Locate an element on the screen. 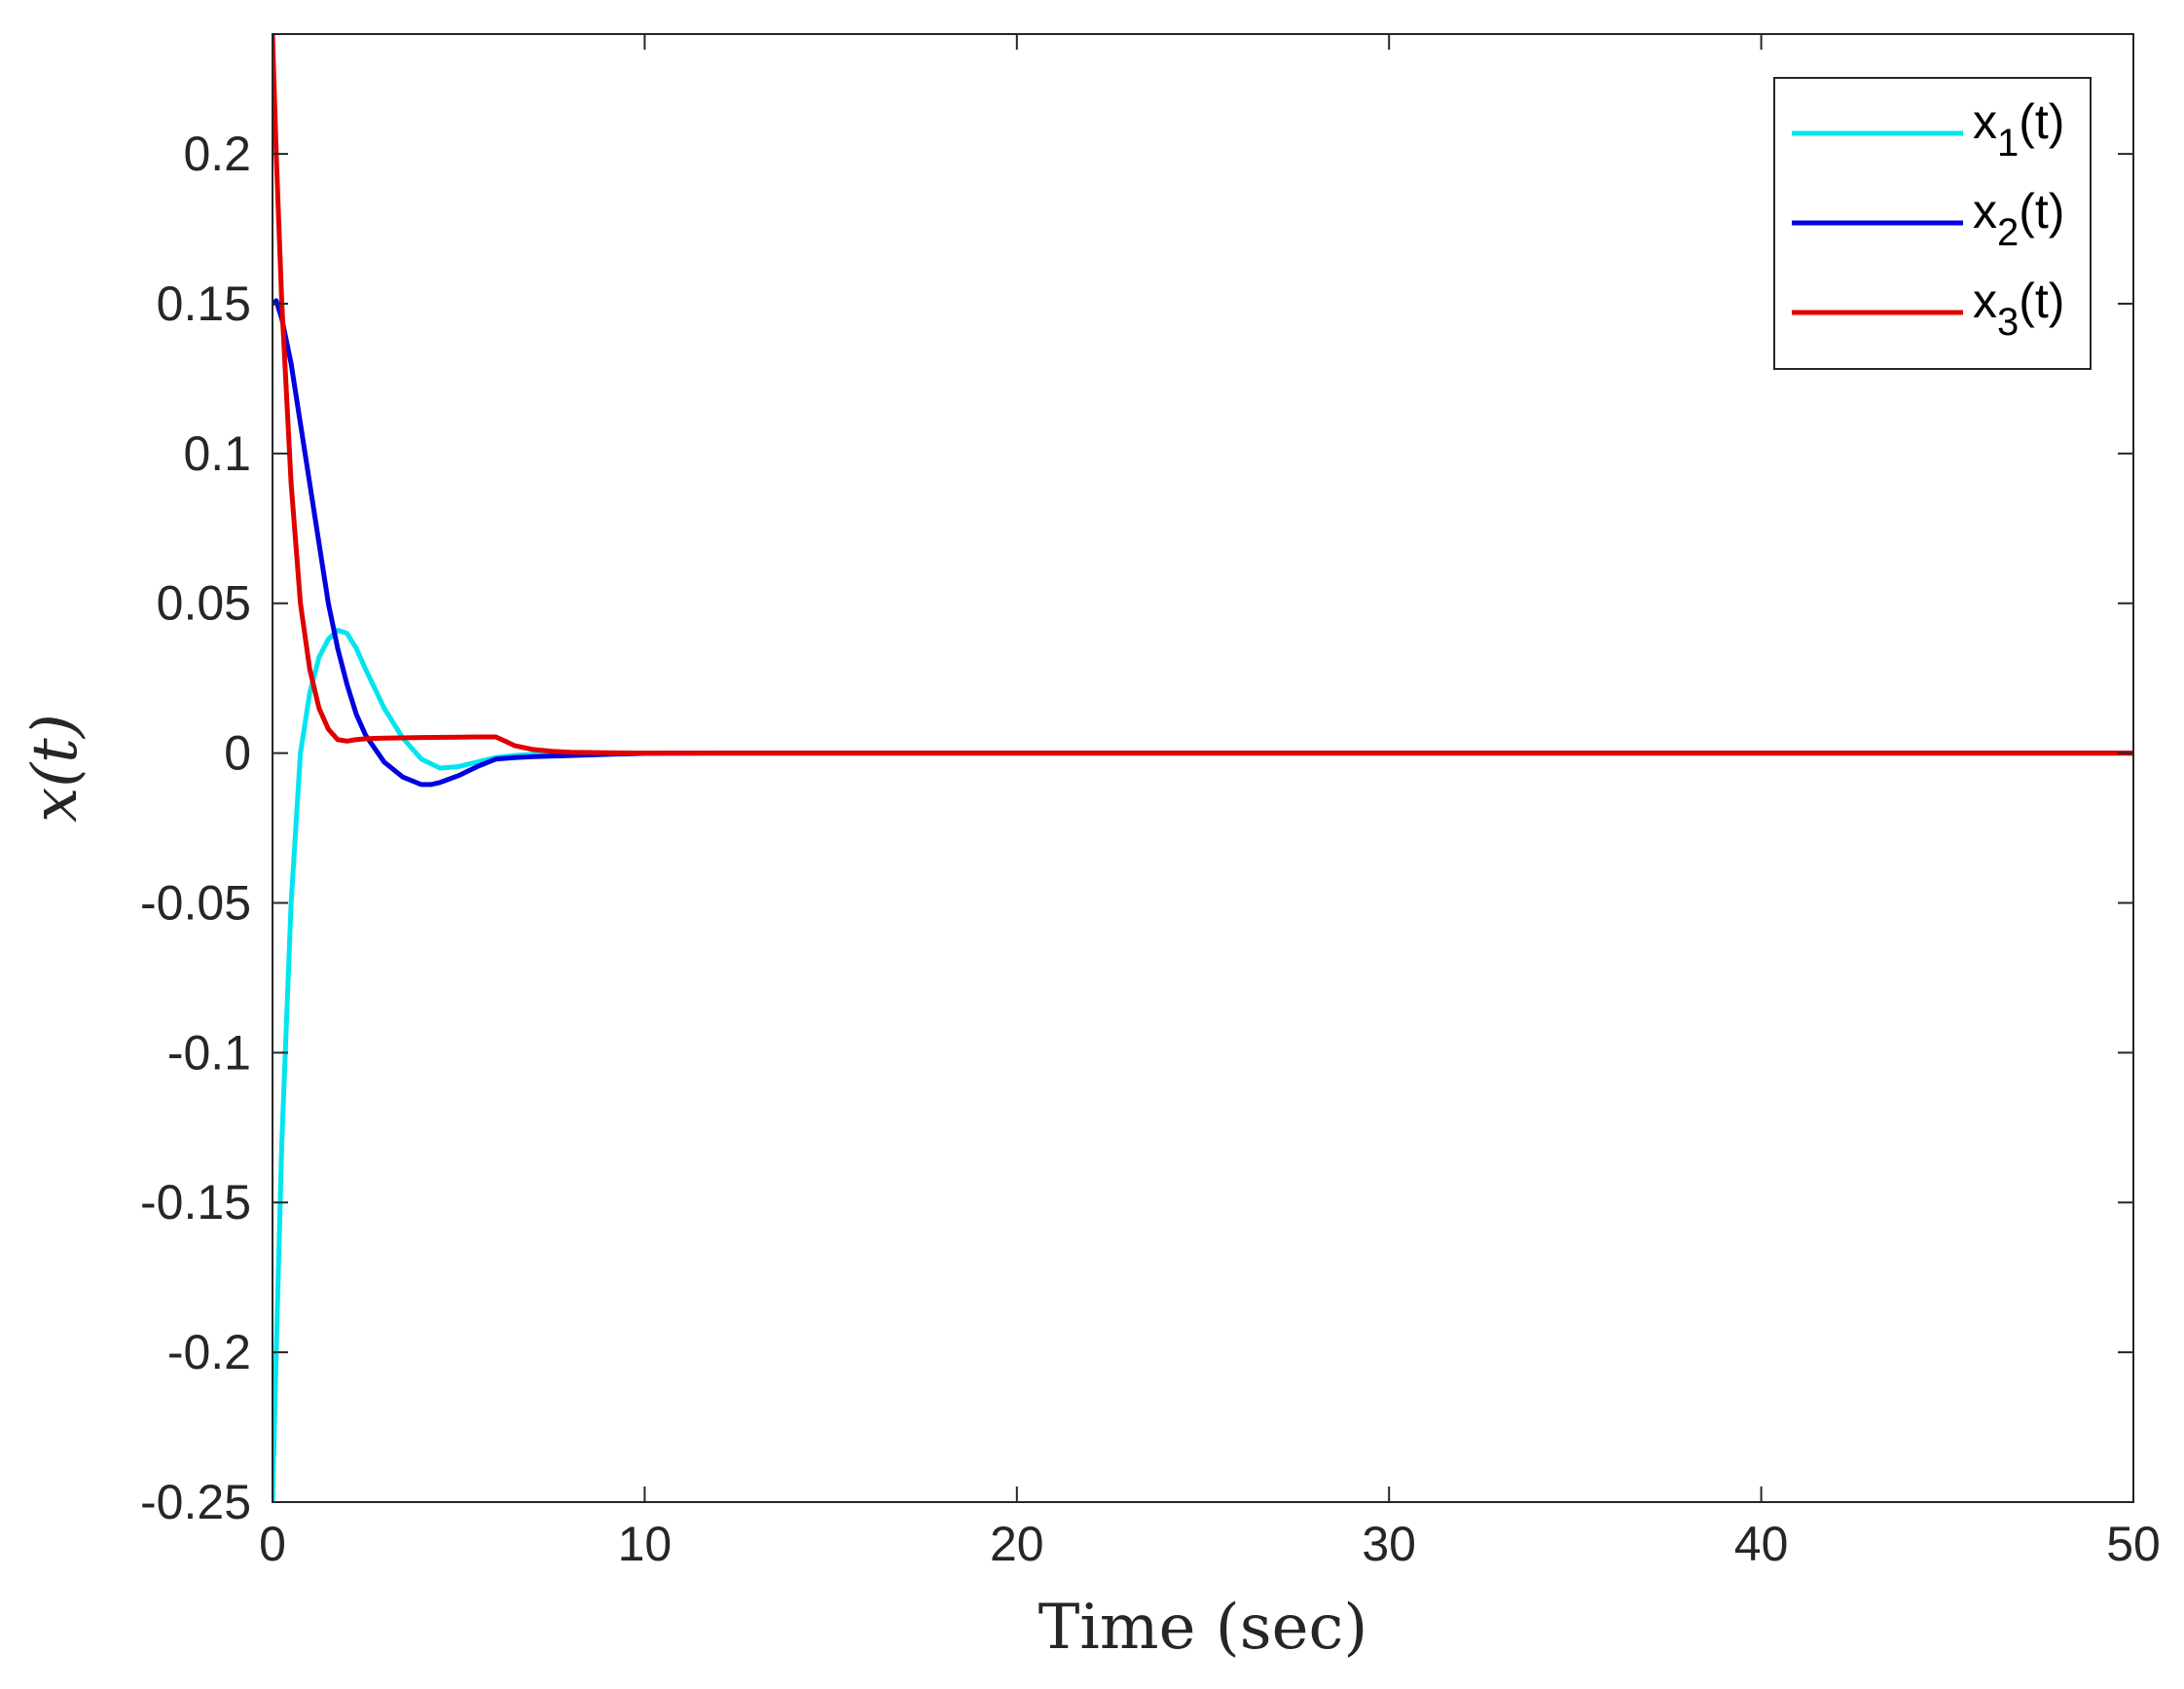 This screenshot has height=1689, width=2184. y-tick-label: 0.15 is located at coordinates (204, 303).